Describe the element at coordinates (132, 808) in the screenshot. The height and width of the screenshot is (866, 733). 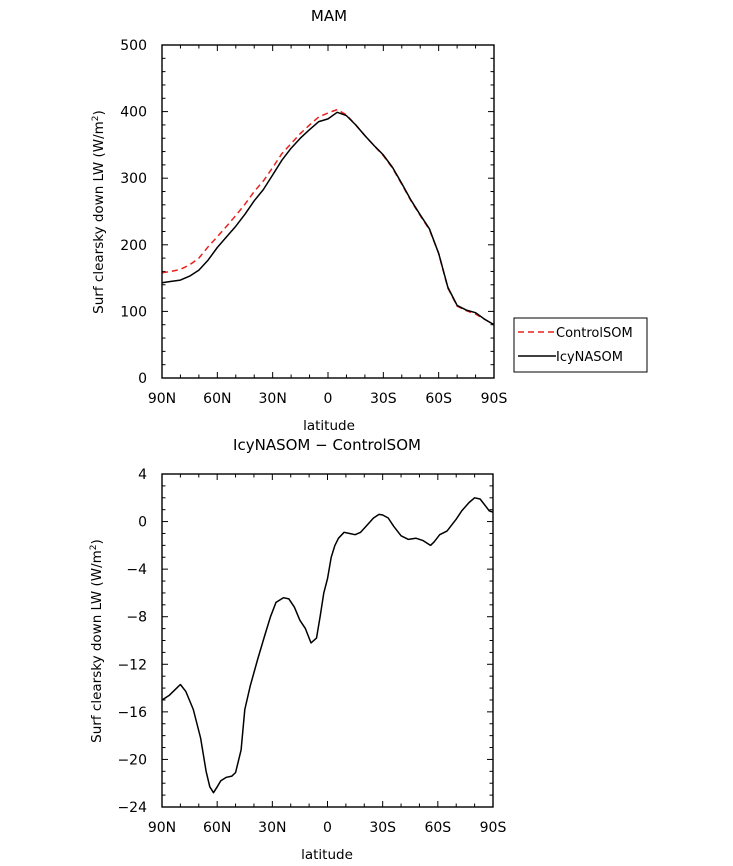
I see `bottom-chart-y-tick-label: −24` at that location.